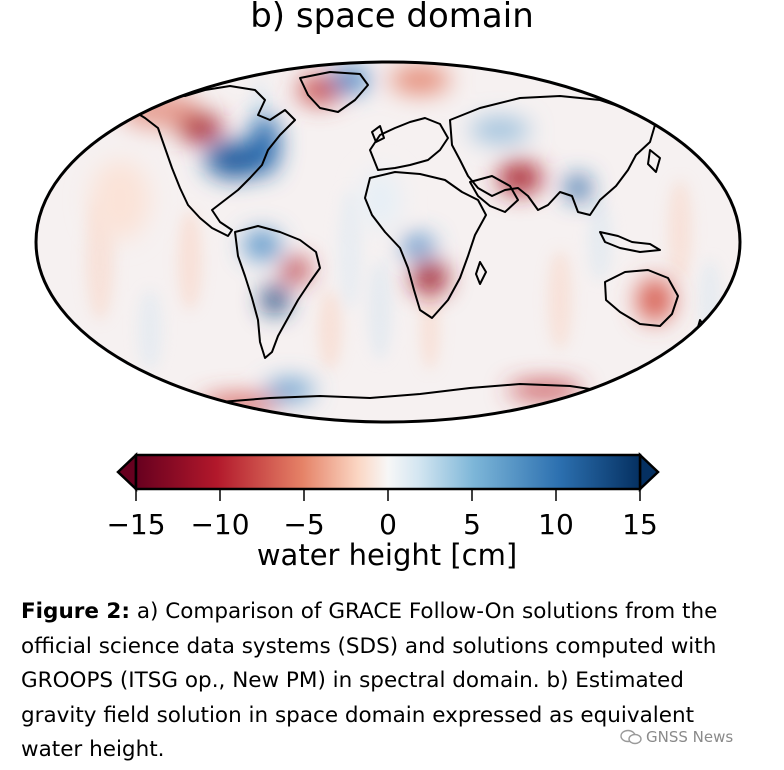 This screenshot has width=784, height=770. Describe the element at coordinates (388, 524) in the screenshot. I see `colorbar-tick-label: 0` at that location.